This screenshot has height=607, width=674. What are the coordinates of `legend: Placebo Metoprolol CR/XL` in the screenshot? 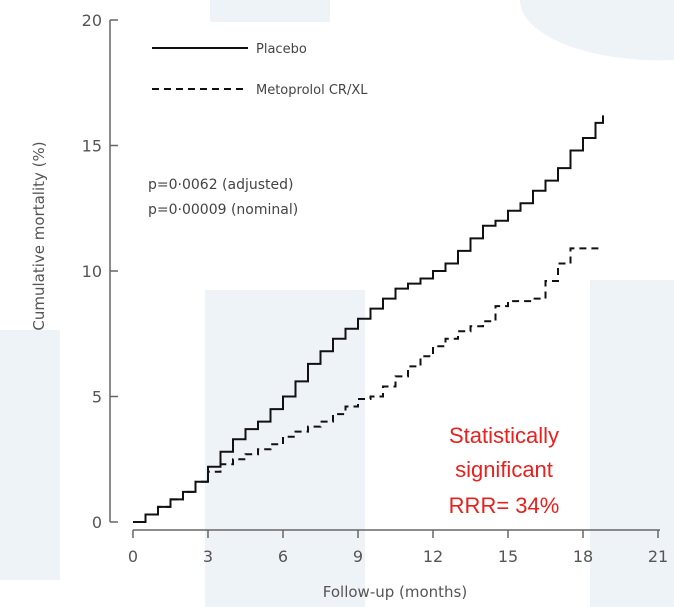 It's located at (260, 70).